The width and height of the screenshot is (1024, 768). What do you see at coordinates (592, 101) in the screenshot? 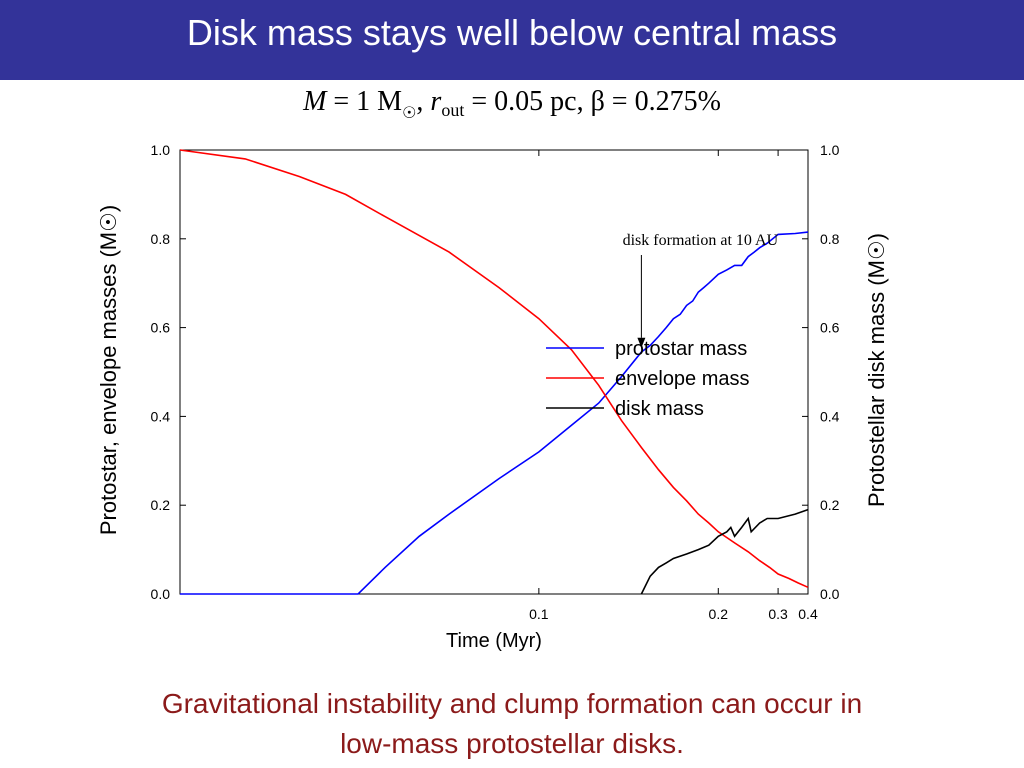
I see `parameter-rest: = 0.05 pc, β = 0.275%` at bounding box center [592, 101].